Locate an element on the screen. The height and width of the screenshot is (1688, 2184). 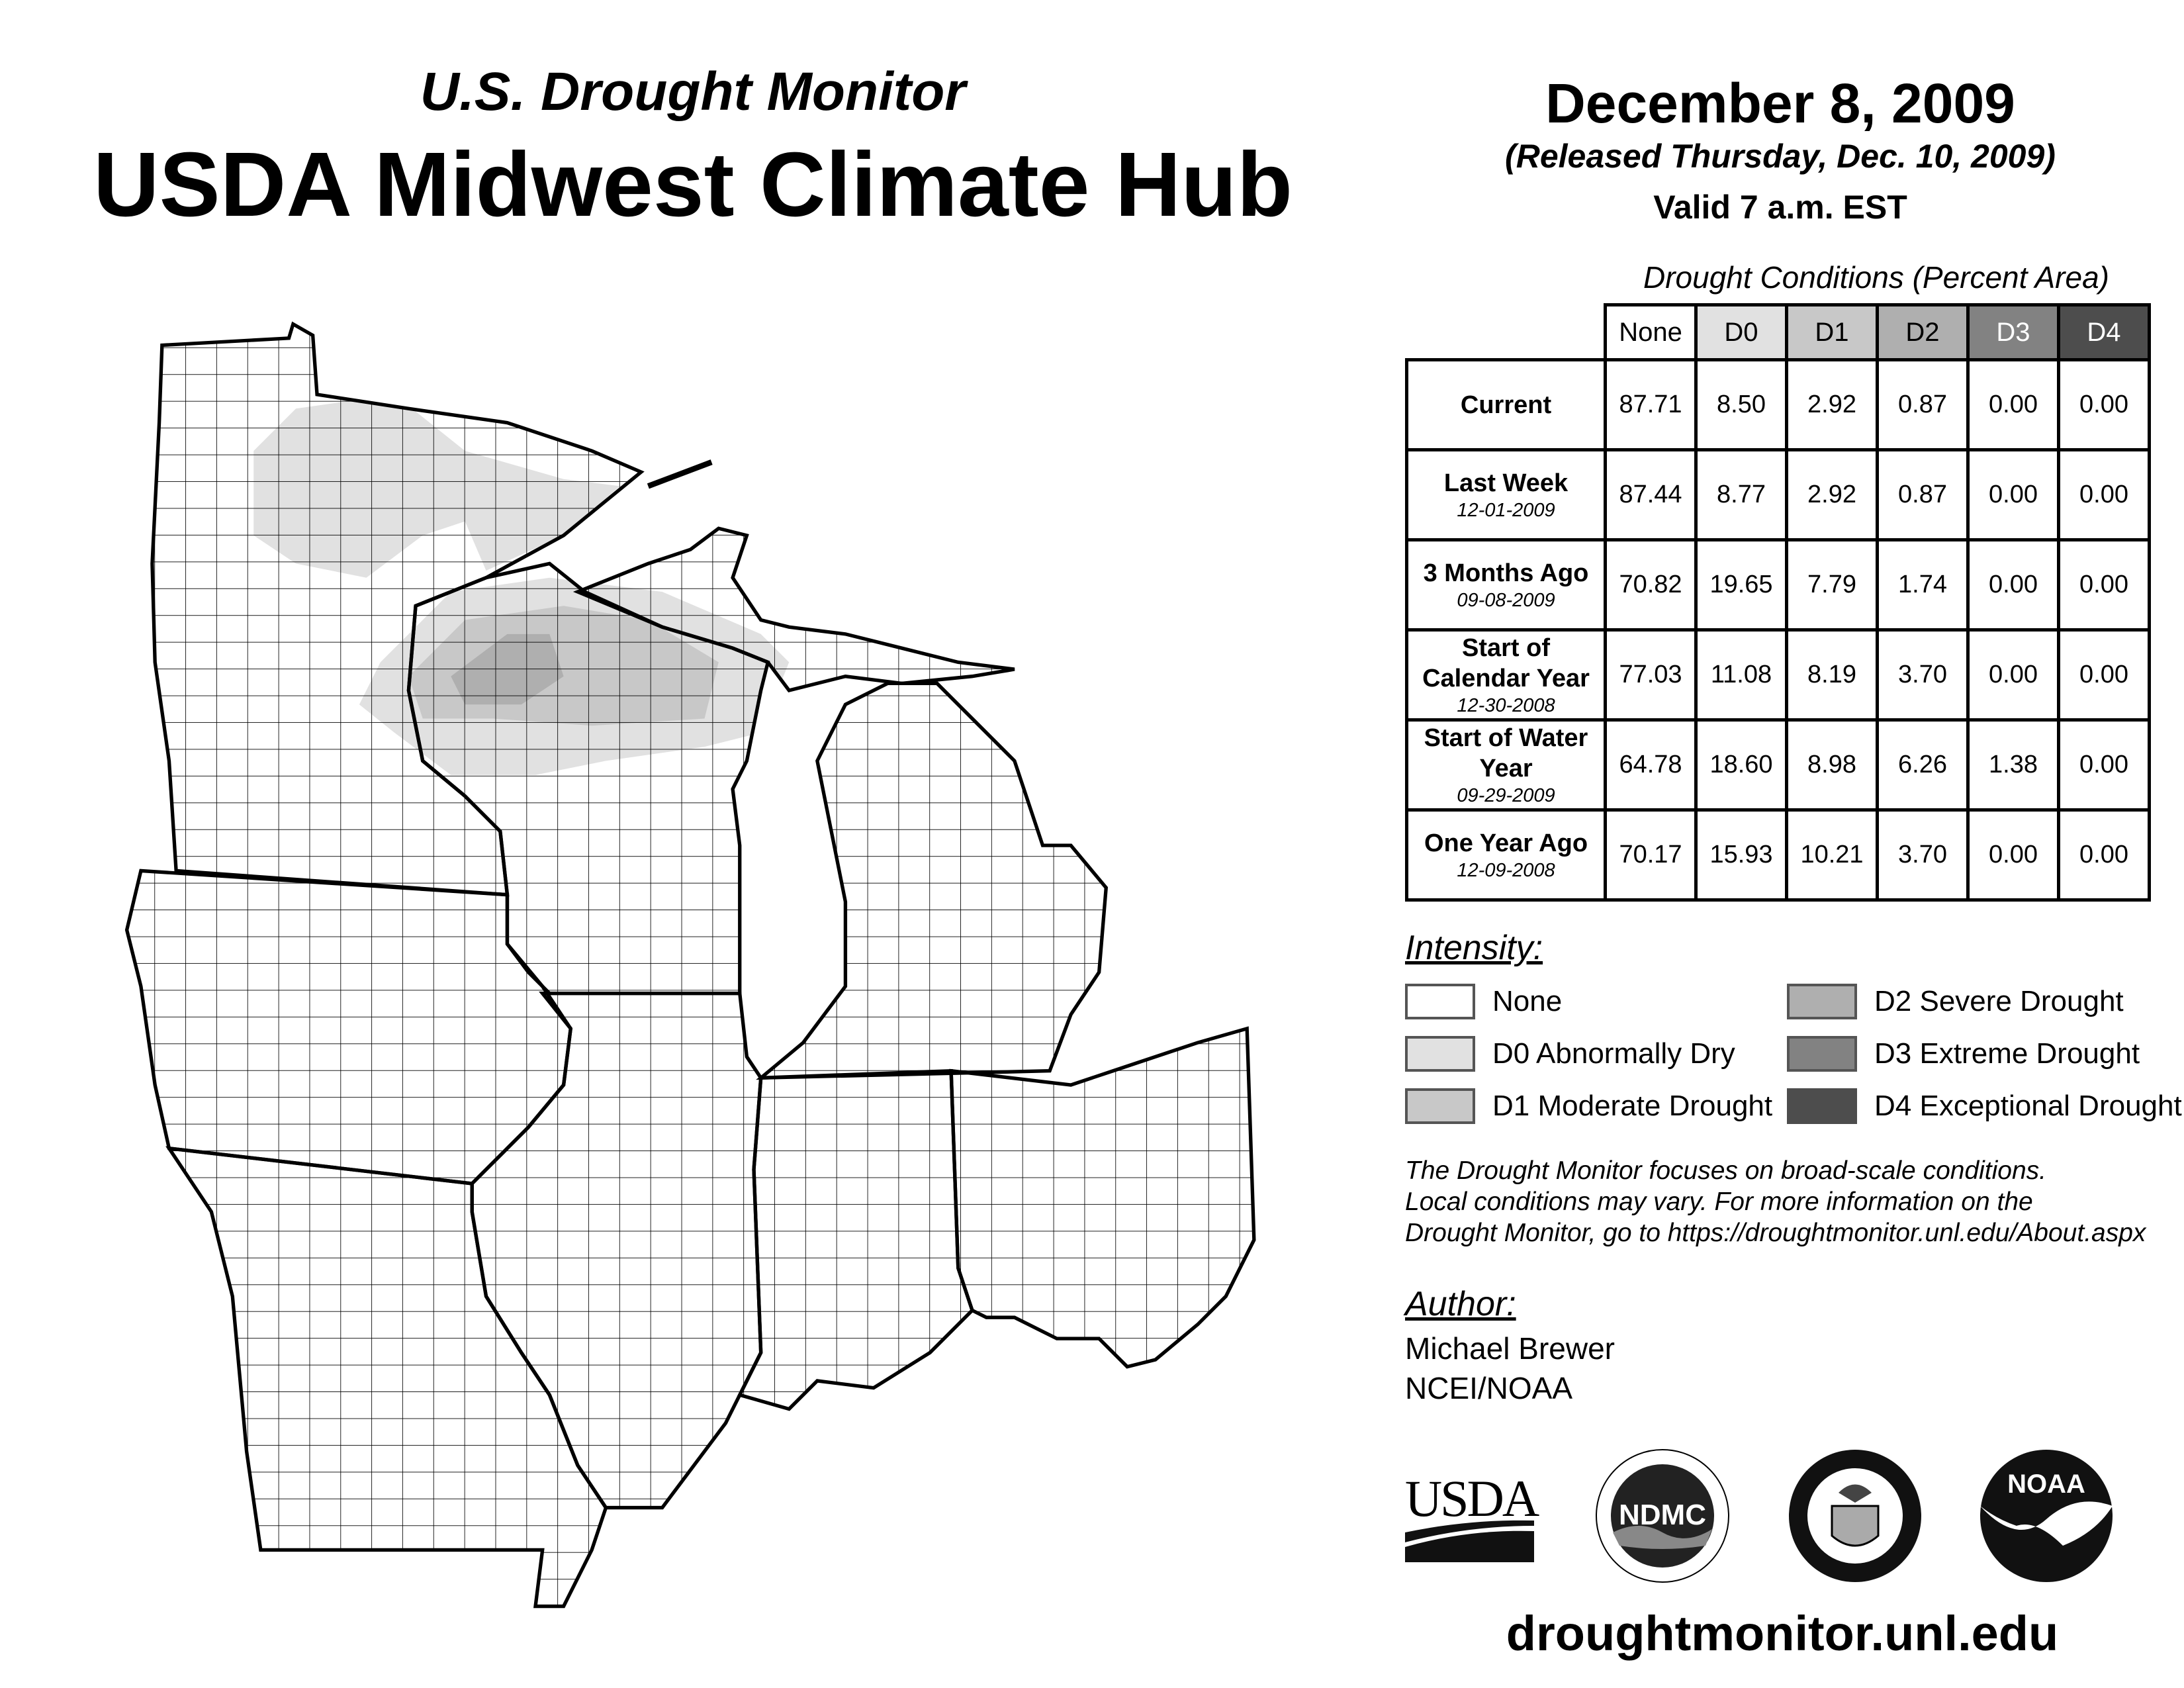
row-date: 09-29-2009 is located at coordinates (1506, 795).